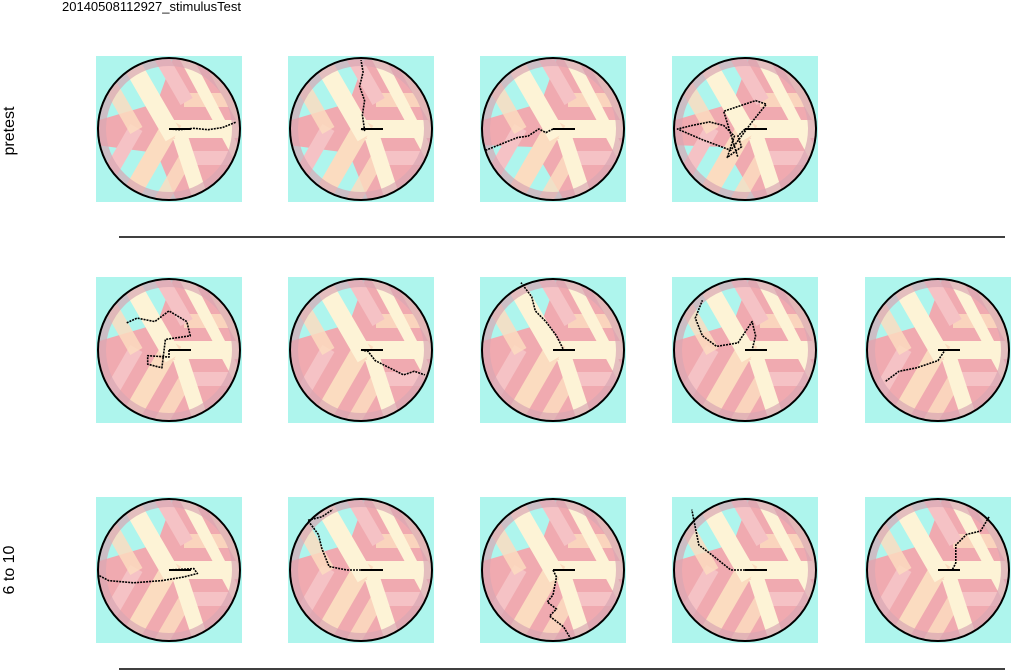 The width and height of the screenshot is (1012, 672). Describe the element at coordinates (152, 7) in the screenshot. I see `figure-title: 20140508112927_stimulusTest` at that location.